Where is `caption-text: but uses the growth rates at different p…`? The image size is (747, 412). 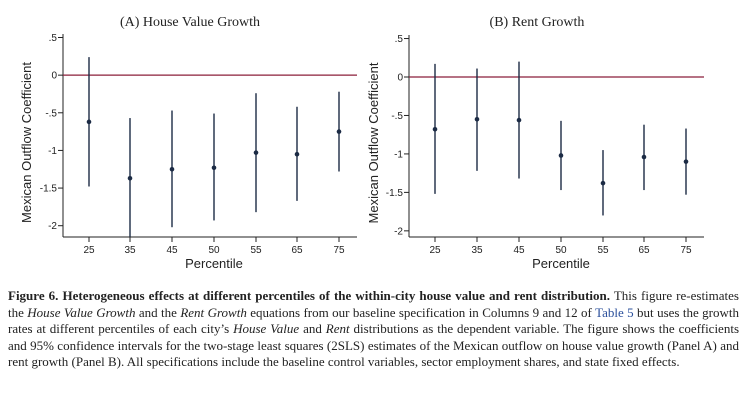 caption-text: but uses the growth rates at different p… is located at coordinates (373, 320).